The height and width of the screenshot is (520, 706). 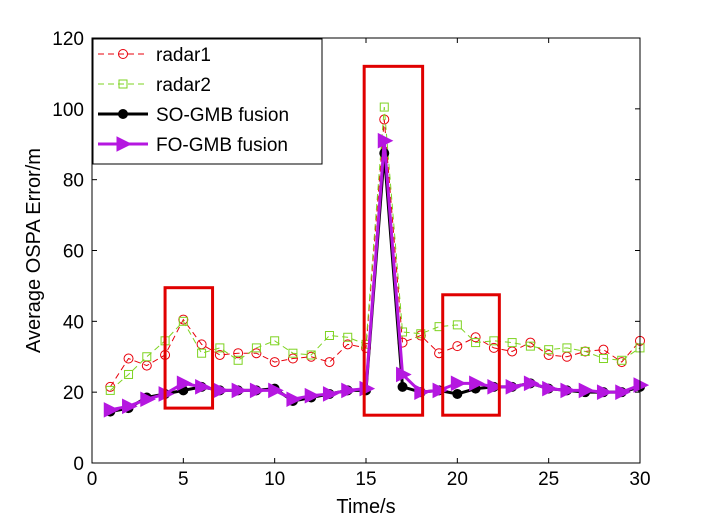 I want to click on legend-item: radar2, so click(x=154, y=85).